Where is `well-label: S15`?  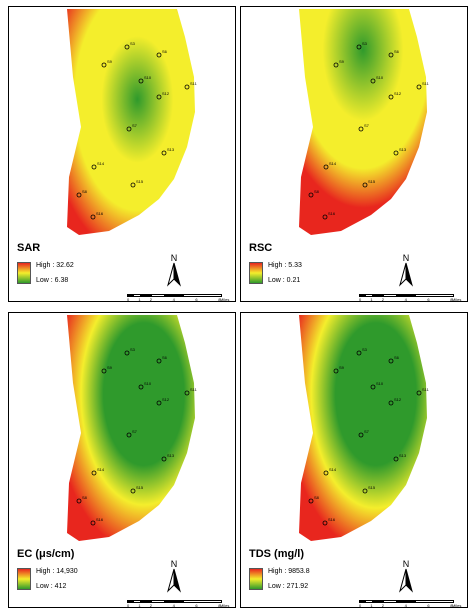
well-label: S15 is located at coordinates (372, 487).